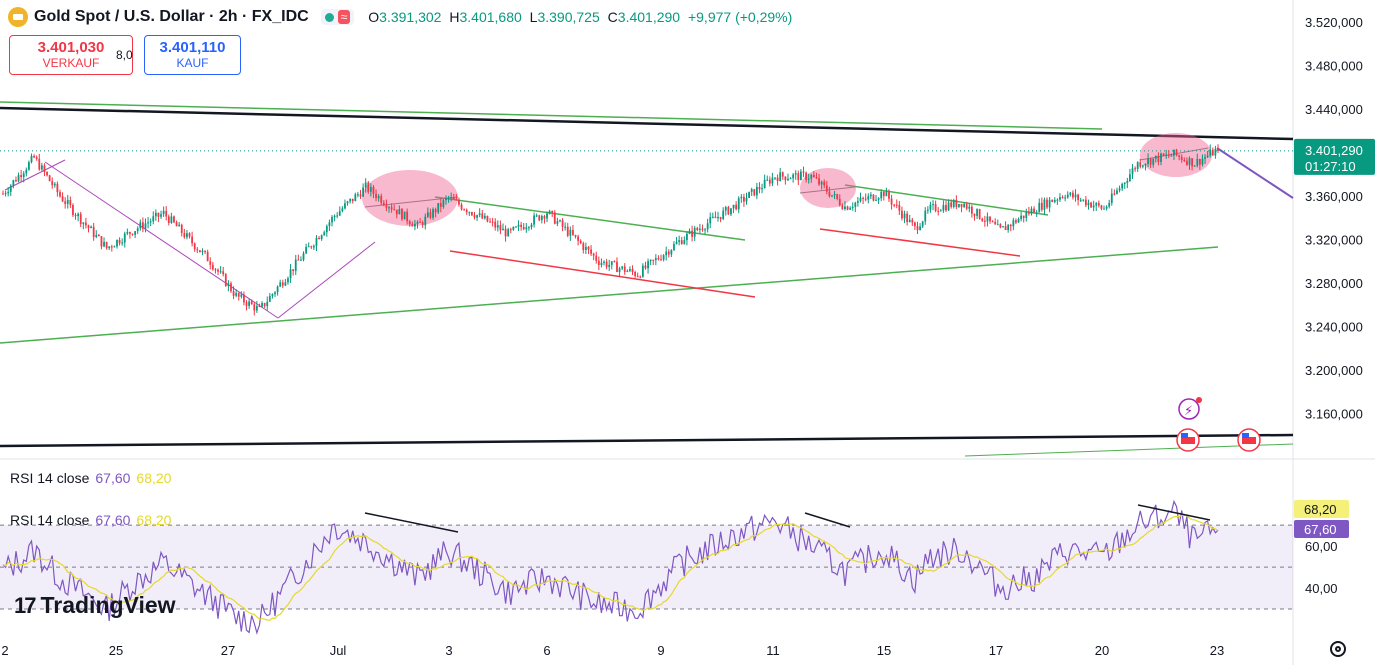 Image resolution: width=1375 pixels, height=665 pixels. Describe the element at coordinates (192, 47) in the screenshot. I see `buy-price: 3.401,110` at that location.